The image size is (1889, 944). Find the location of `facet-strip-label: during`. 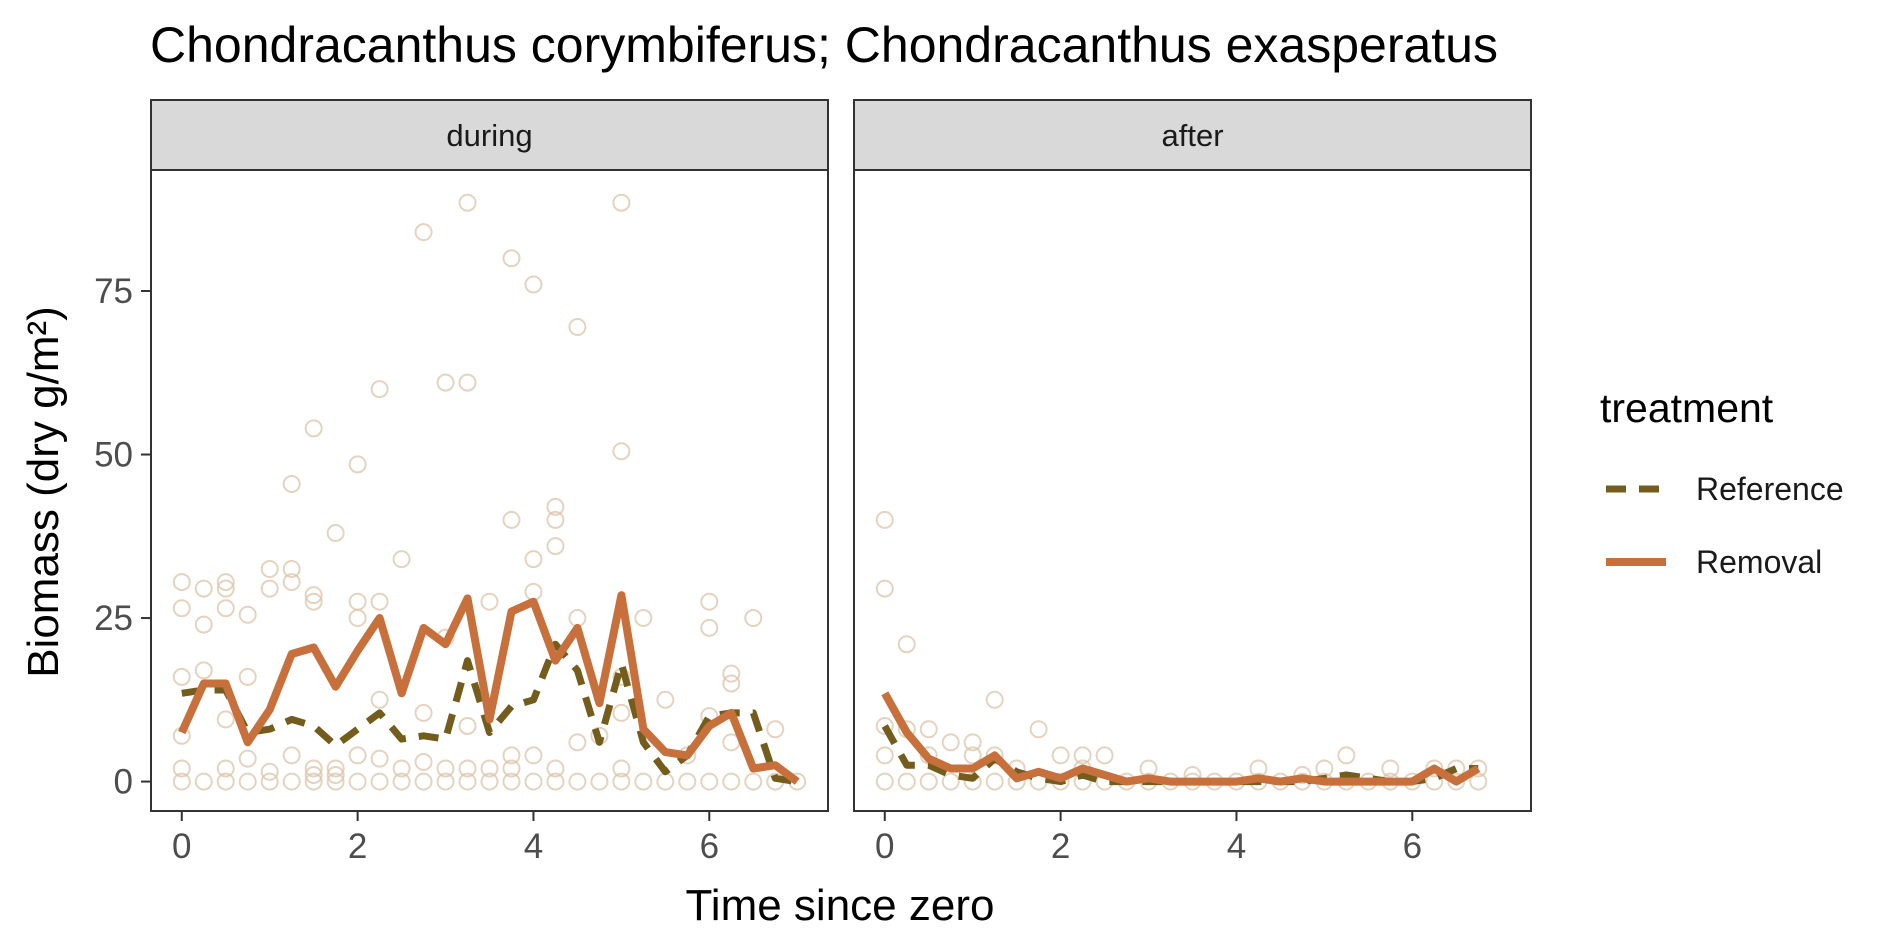

facet-strip-label: during is located at coordinates (489, 135).